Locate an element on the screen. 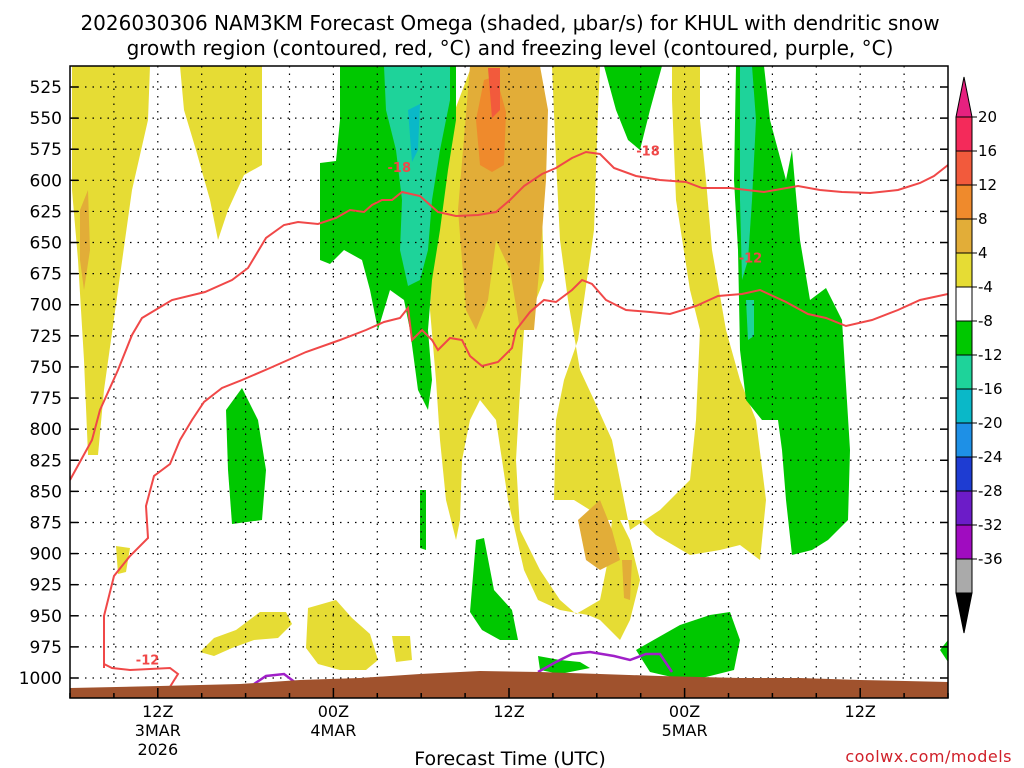  y-tick-label: 900 is located at coordinates (46, 555).